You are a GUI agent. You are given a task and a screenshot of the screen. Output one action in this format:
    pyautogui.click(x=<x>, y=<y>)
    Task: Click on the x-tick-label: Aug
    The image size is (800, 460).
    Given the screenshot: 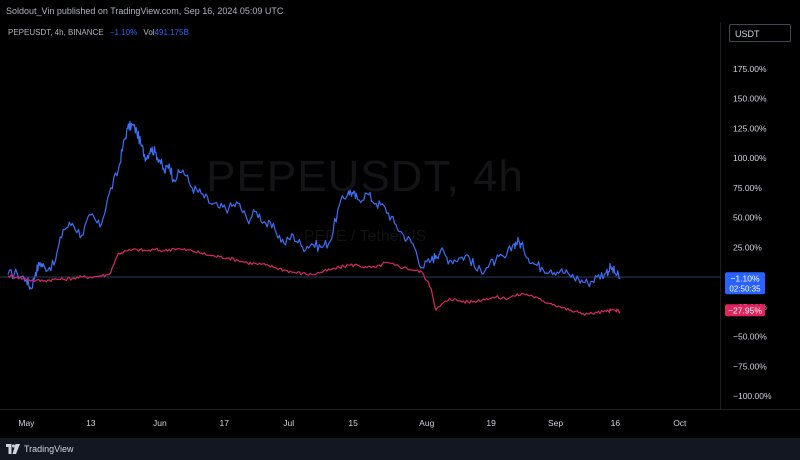 What is the action you would take?
    pyautogui.click(x=426, y=423)
    